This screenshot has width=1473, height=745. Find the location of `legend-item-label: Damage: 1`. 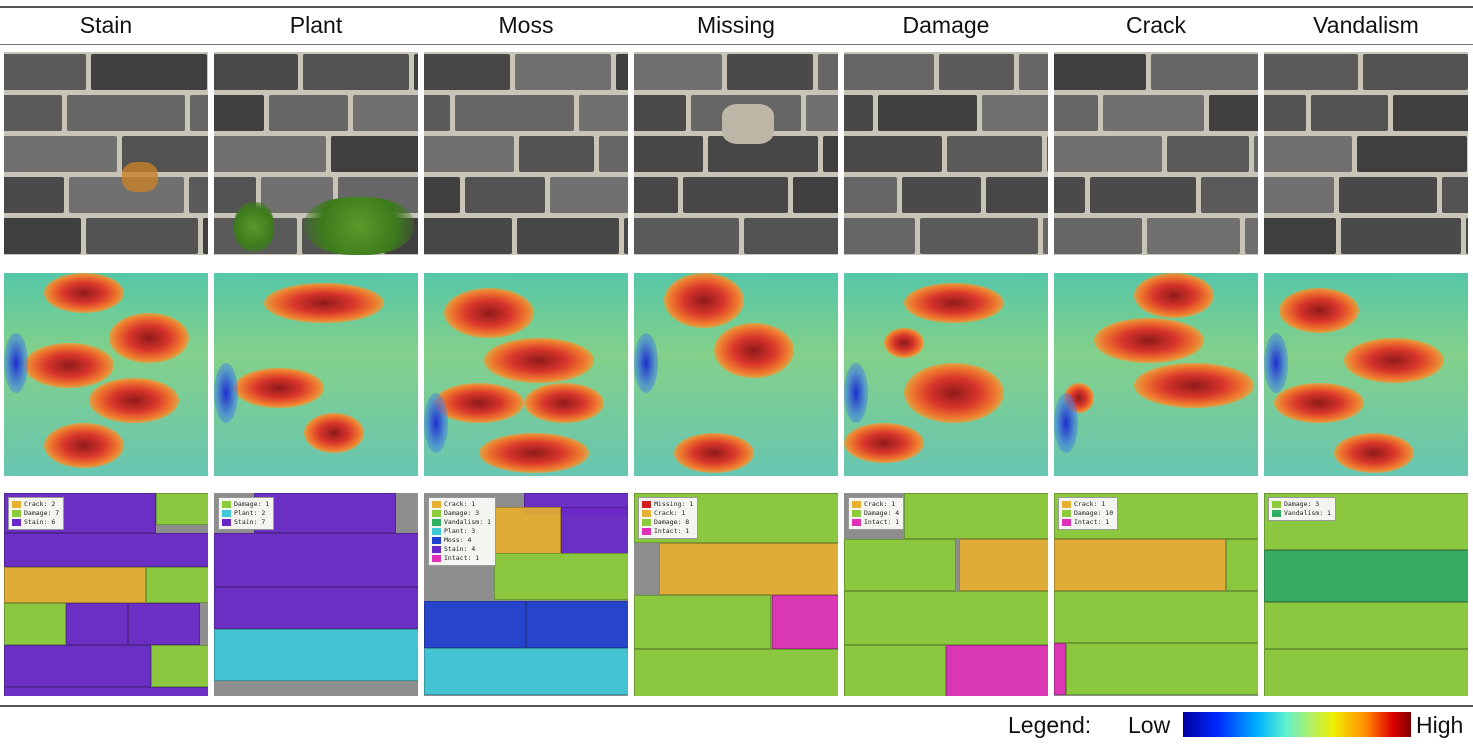

legend-item-label: Damage: 1 is located at coordinates (252, 504).